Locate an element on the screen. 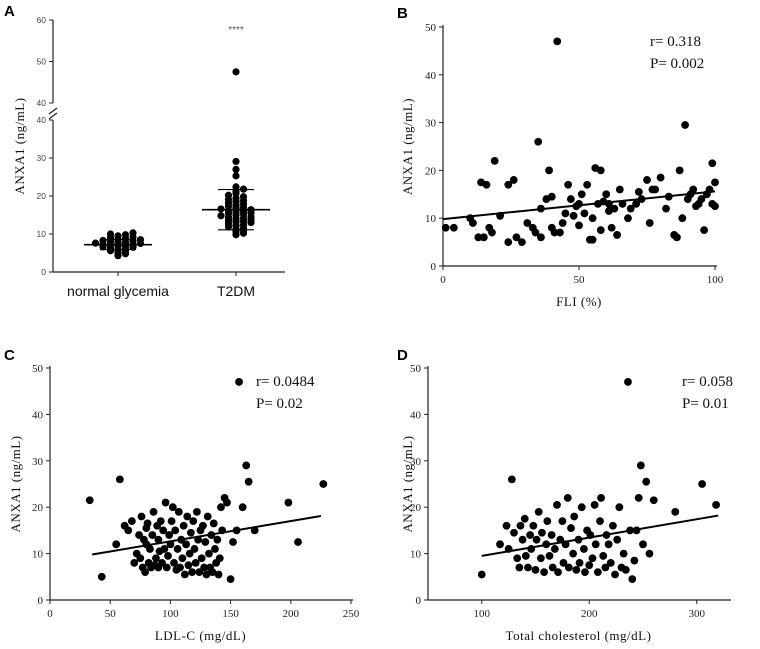 This screenshot has height=649, width=760. significance-marker: **** is located at coordinates (236, 30).